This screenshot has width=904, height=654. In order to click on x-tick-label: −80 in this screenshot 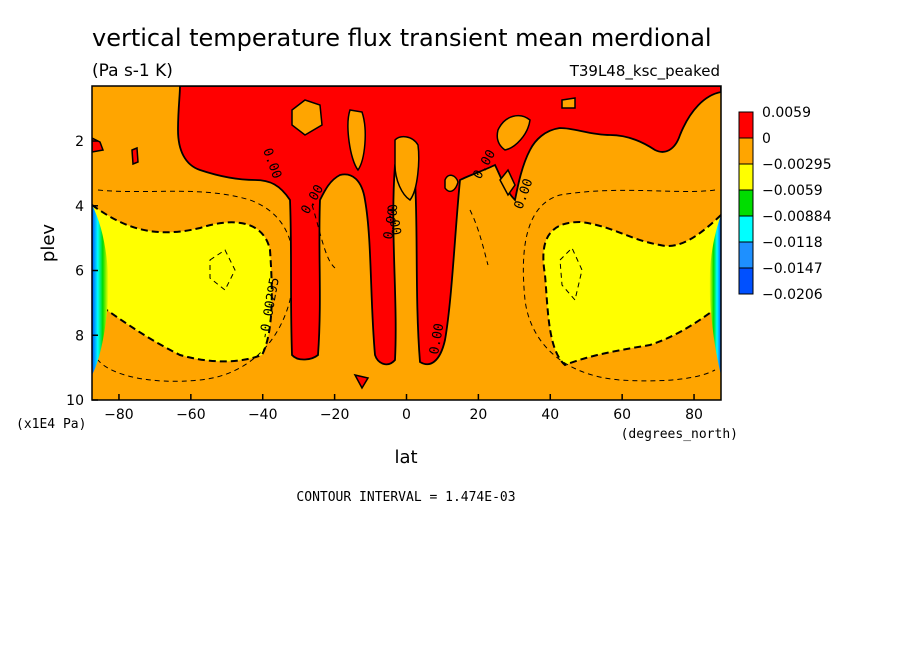, I will do `click(119, 415)`.